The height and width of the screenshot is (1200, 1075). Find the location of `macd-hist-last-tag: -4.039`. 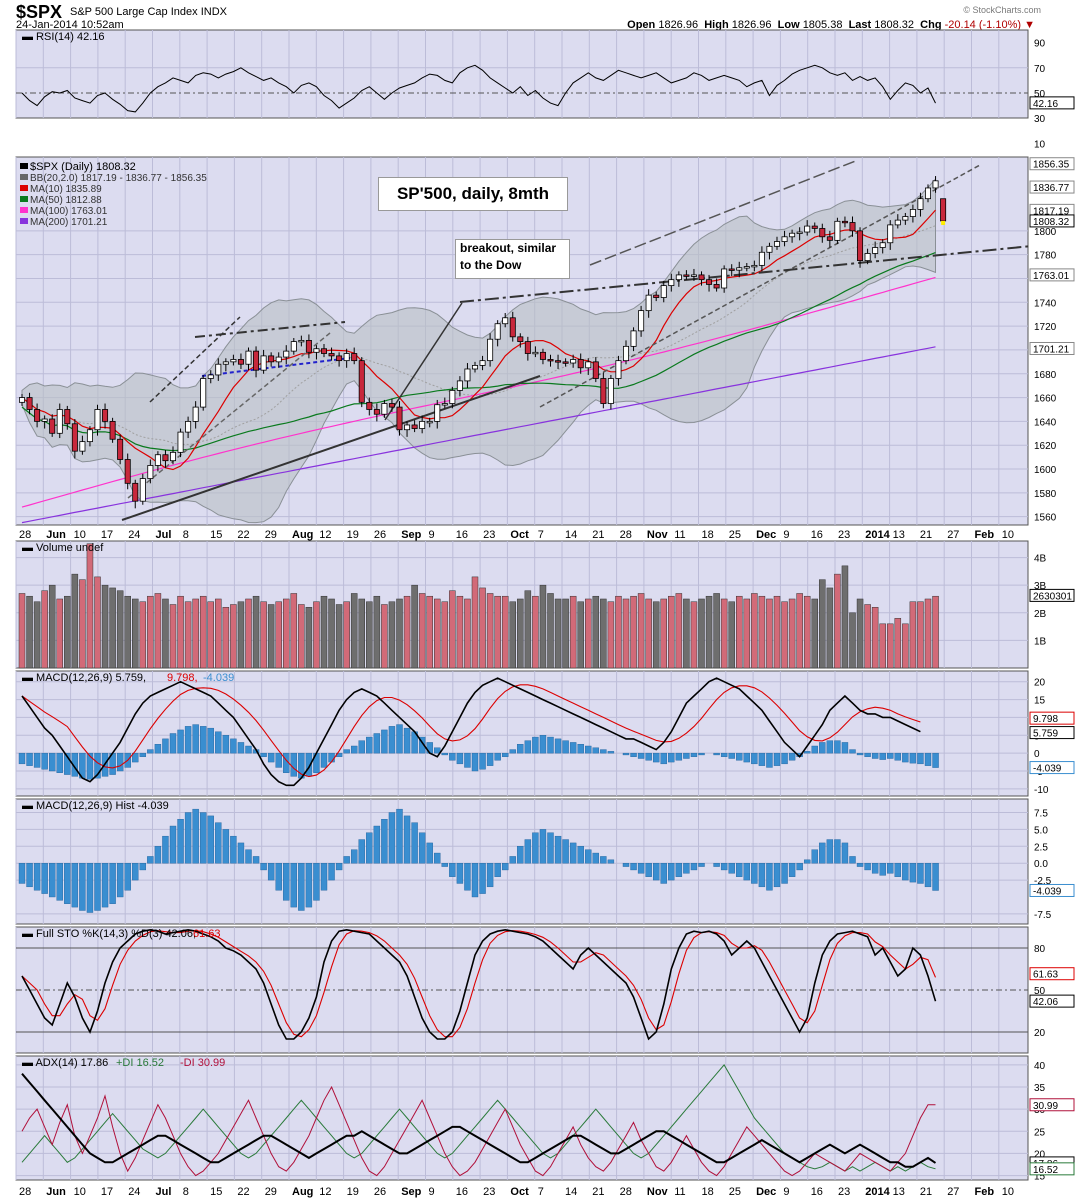

macd-hist-last-tag: -4.039 is located at coordinates (1047, 891).